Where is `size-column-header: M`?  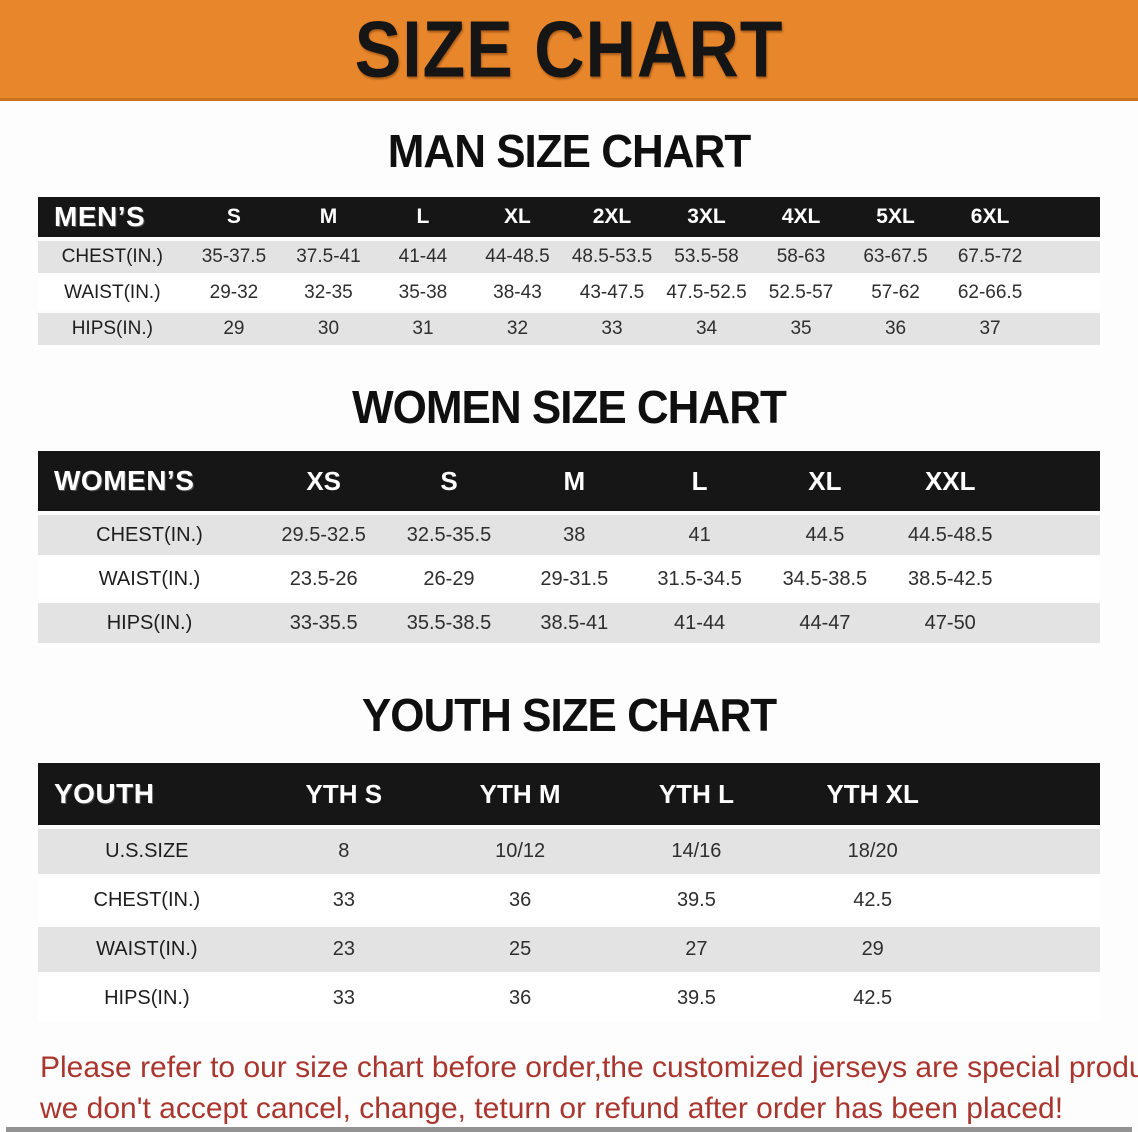 size-column-header: M is located at coordinates (328, 217).